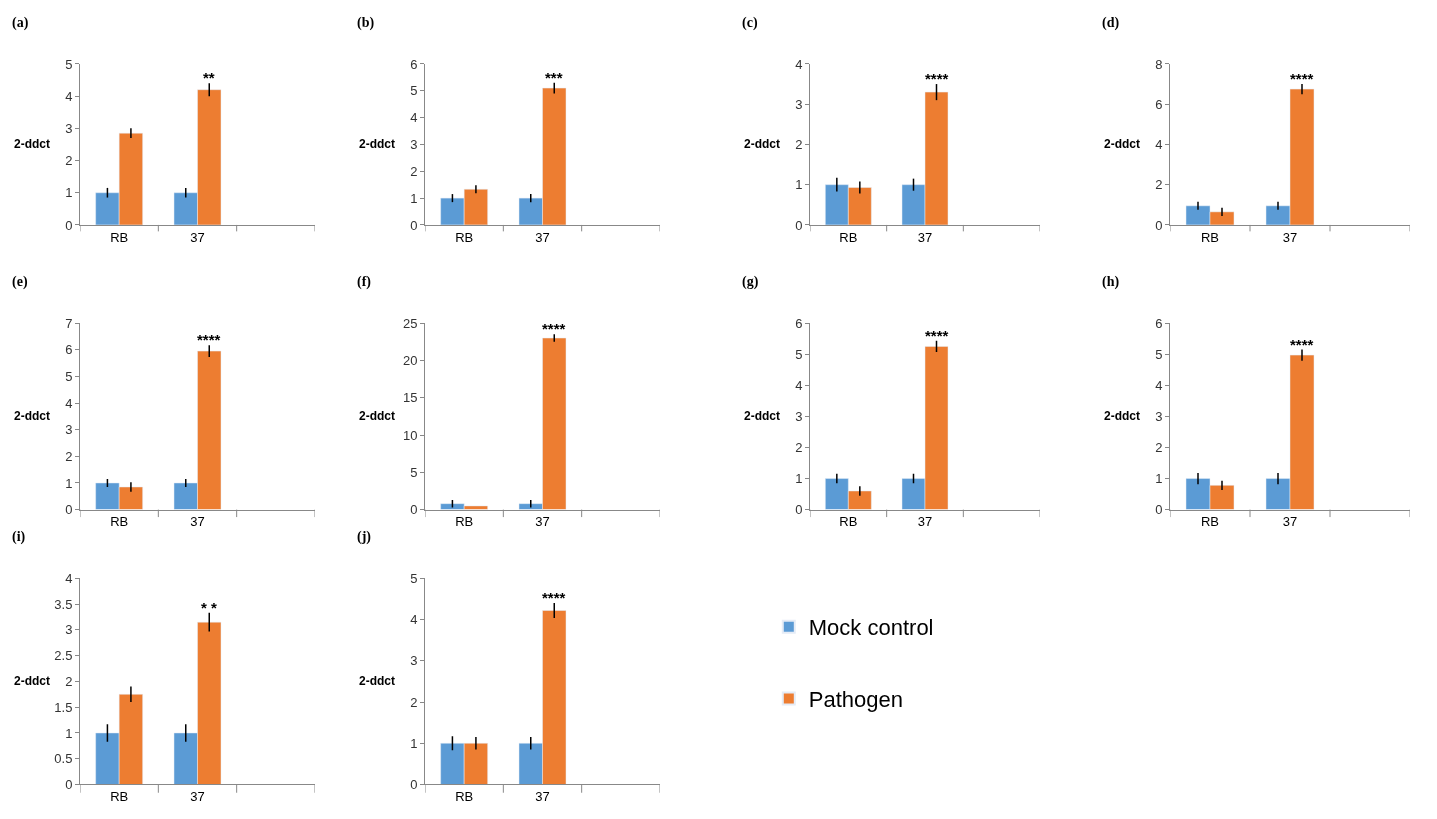 The width and height of the screenshot is (1437, 819). What do you see at coordinates (364, 282) in the screenshot?
I see `chart-title: (f)` at bounding box center [364, 282].